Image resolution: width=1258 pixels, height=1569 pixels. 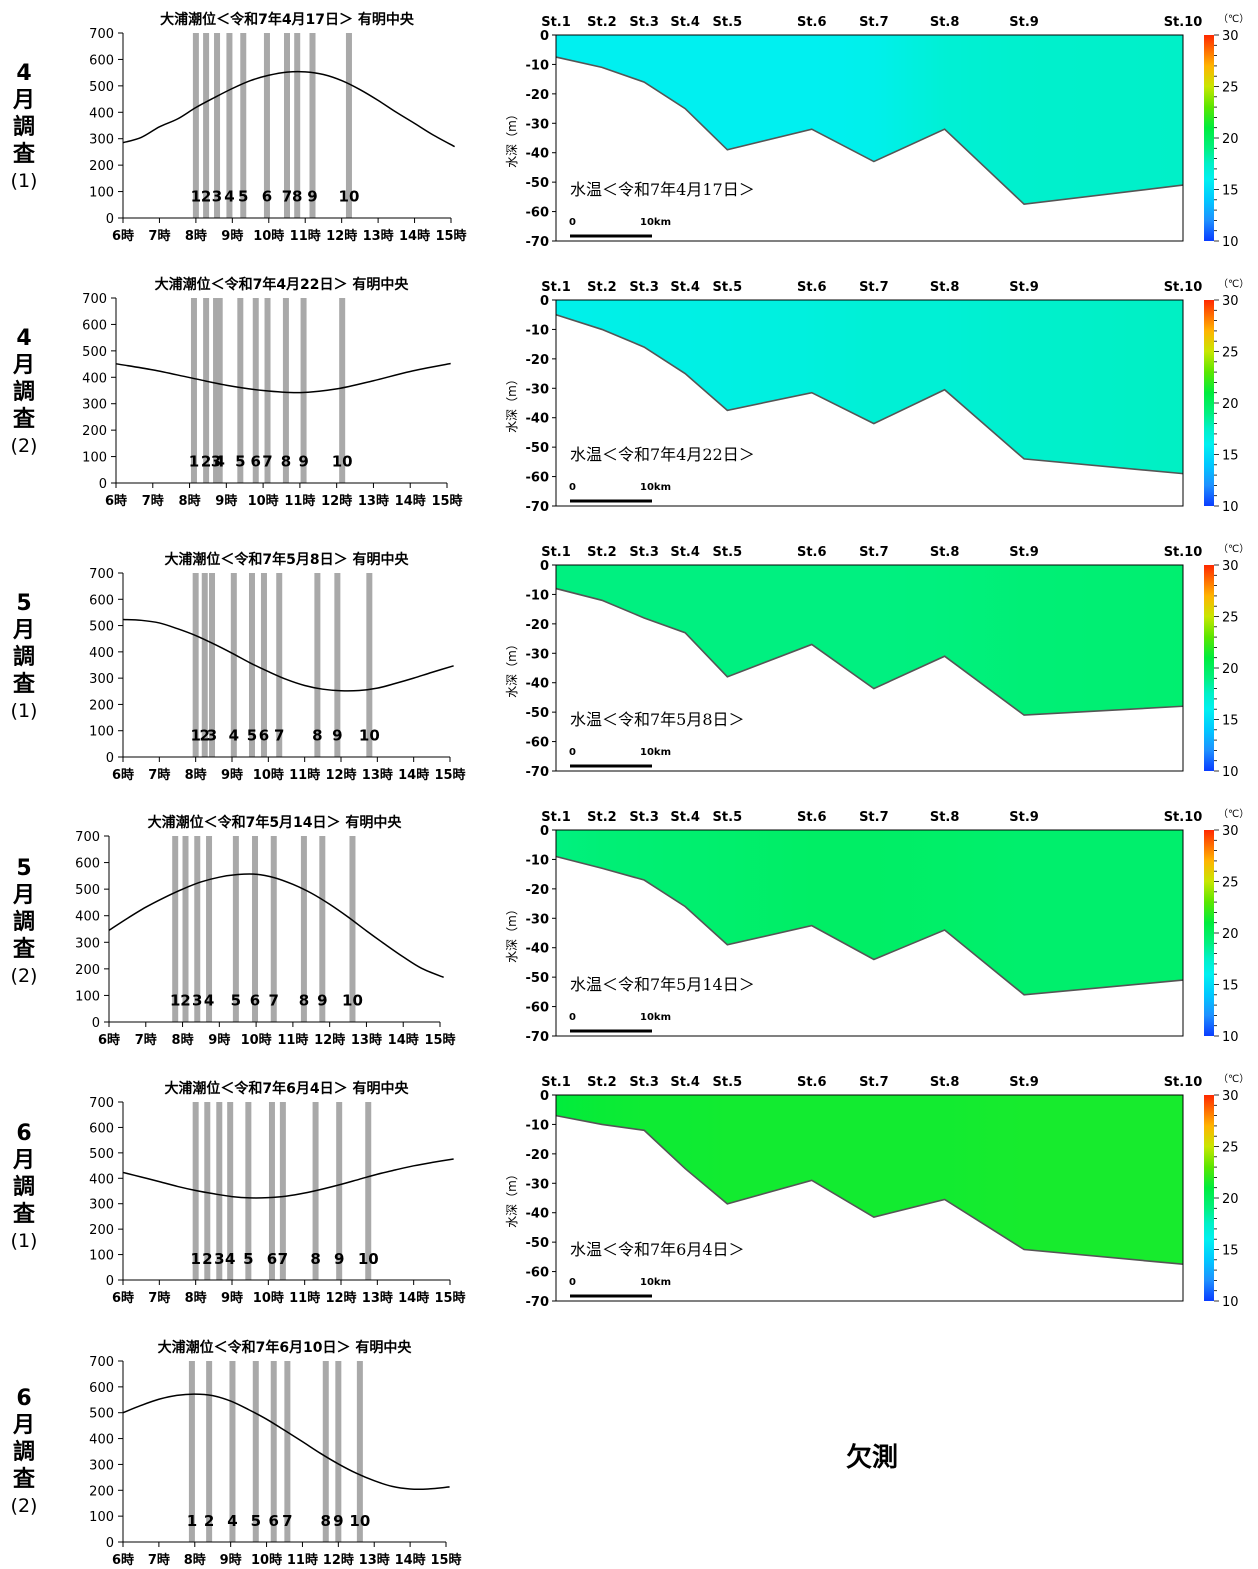 I want to click on station-label: St.4, so click(x=685, y=817).